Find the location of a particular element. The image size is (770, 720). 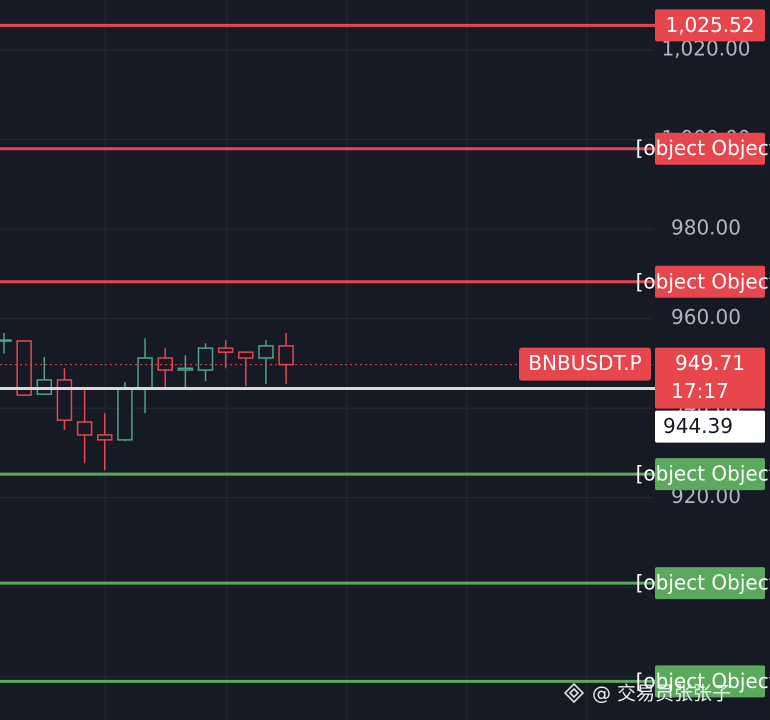

watermark-text: @ 交易员张张子 is located at coordinates (661, 694).